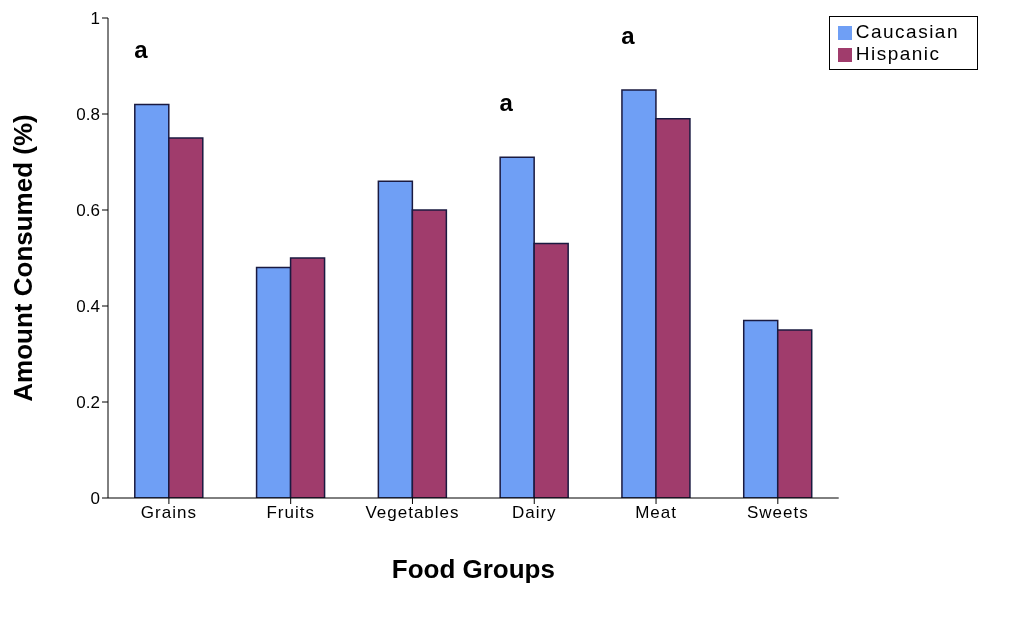  What do you see at coordinates (898, 53) in the screenshot?
I see `legend-label: Hispanic` at bounding box center [898, 53].